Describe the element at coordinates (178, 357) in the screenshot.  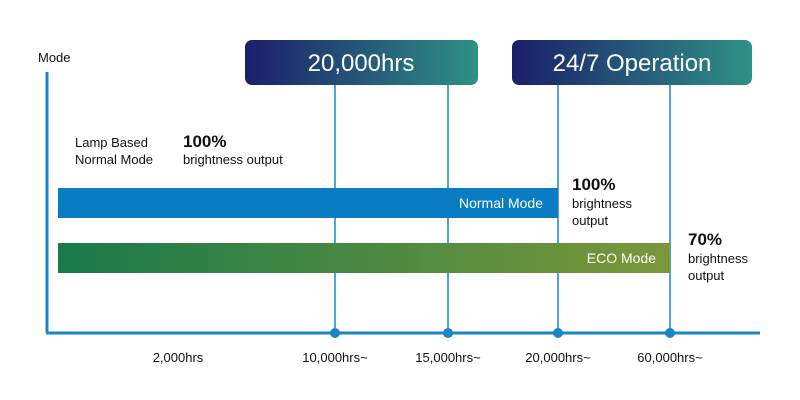
I see `x-label: 2,000hrs` at that location.